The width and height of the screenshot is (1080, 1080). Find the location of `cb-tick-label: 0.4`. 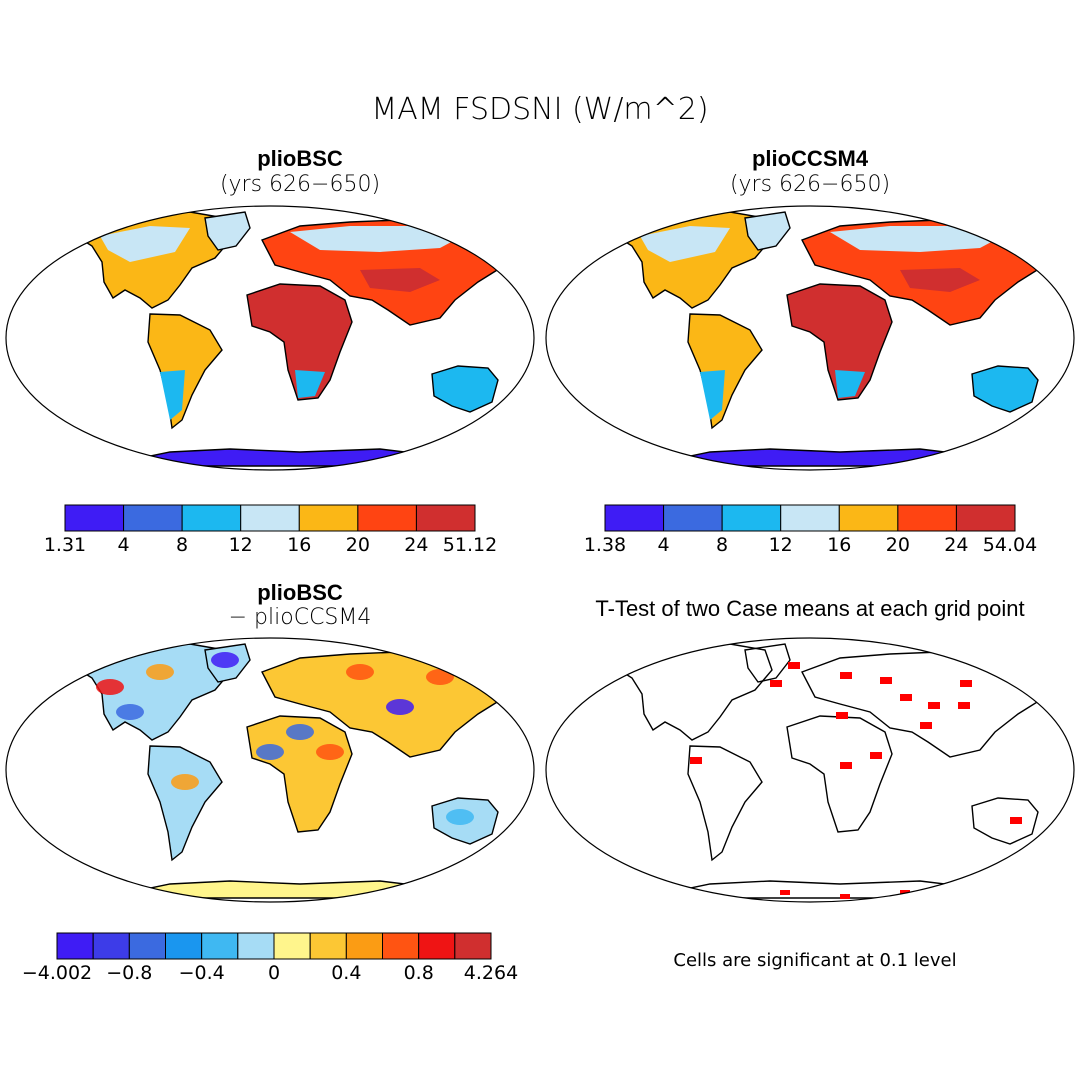

cb-tick-label: 0.4 is located at coordinates (346, 973).